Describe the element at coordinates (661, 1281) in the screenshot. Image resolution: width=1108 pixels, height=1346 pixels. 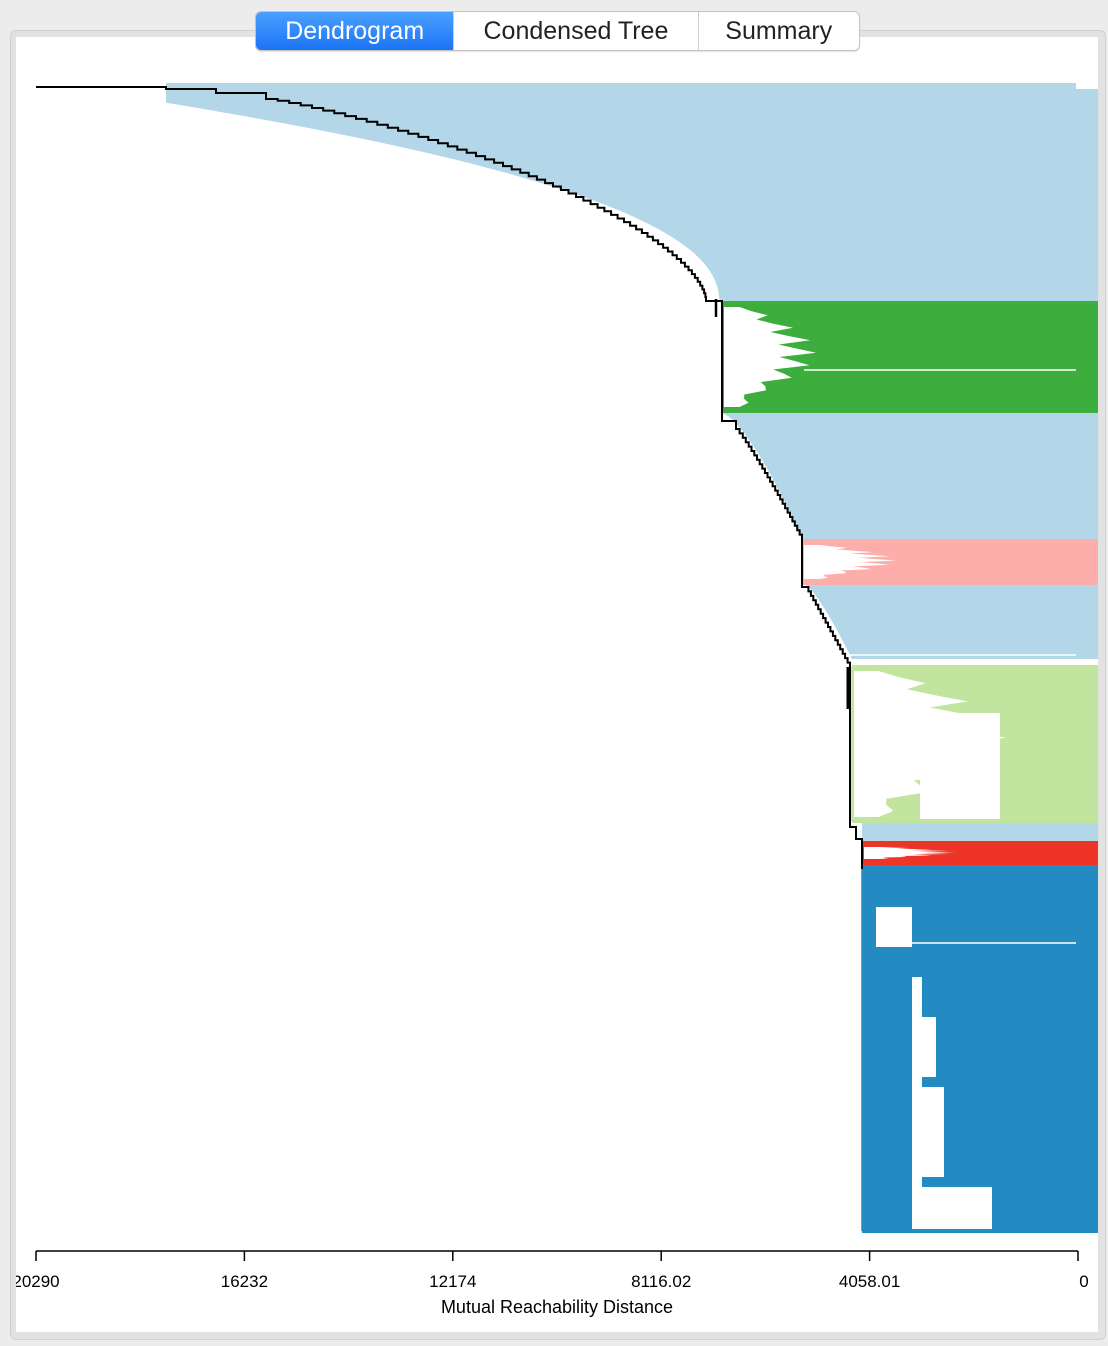
I see `x-tick-label: 8116.02` at that location.